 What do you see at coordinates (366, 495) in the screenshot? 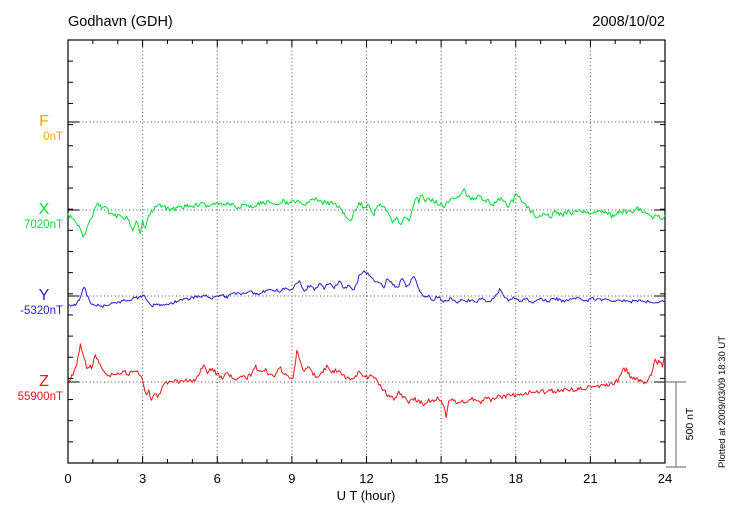
I see `x-axis-title: U T (hour)` at bounding box center [366, 495].